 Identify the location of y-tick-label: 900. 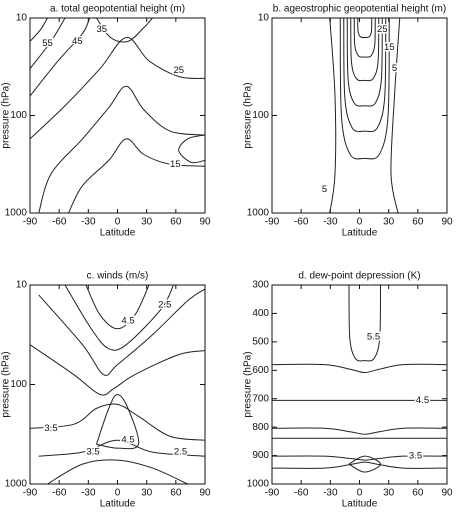
(260, 455).